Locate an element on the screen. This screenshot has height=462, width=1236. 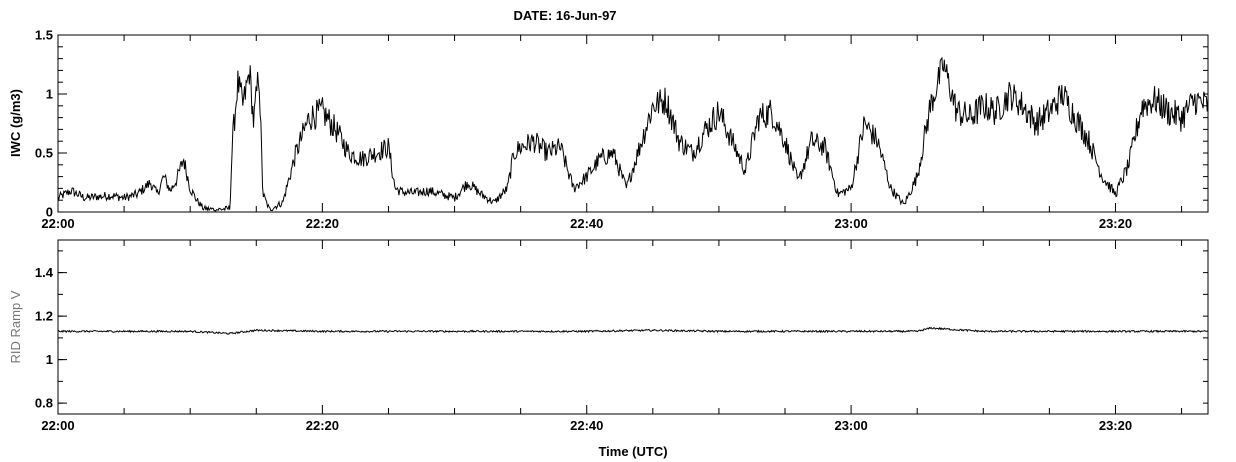
rid-y-tick-label: 0.8 is located at coordinates (44, 403).